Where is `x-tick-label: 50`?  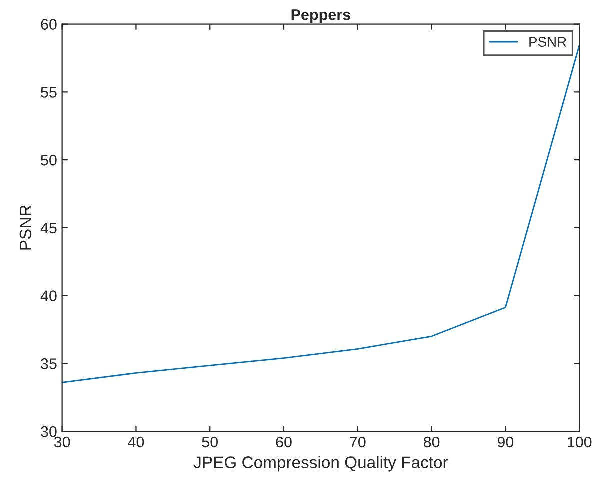
x-tick-label: 50 is located at coordinates (210, 442).